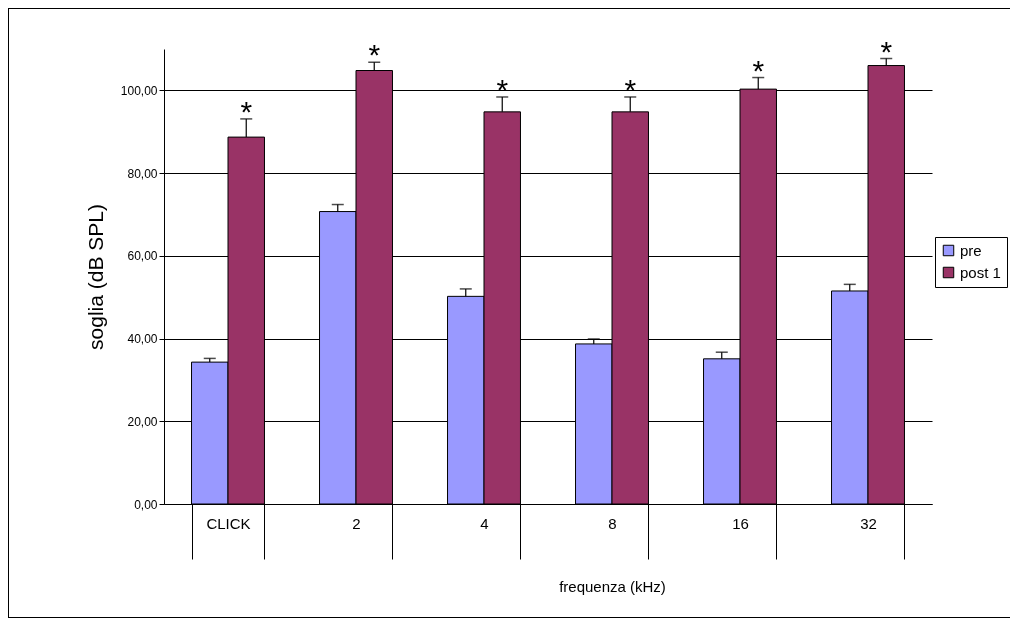 This screenshot has height=624, width=1017. Describe the element at coordinates (142, 339) in the screenshot. I see `y-tick-label: 40,00` at that location.